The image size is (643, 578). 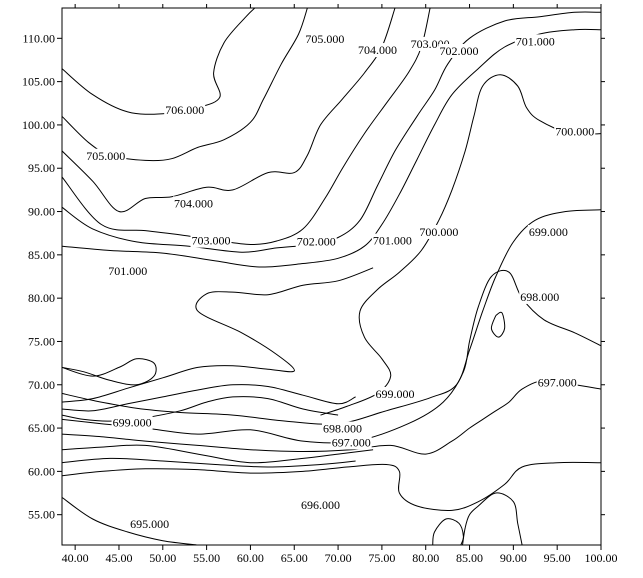 I want to click on contour-label-4-a: 702.000, so click(x=316, y=241).